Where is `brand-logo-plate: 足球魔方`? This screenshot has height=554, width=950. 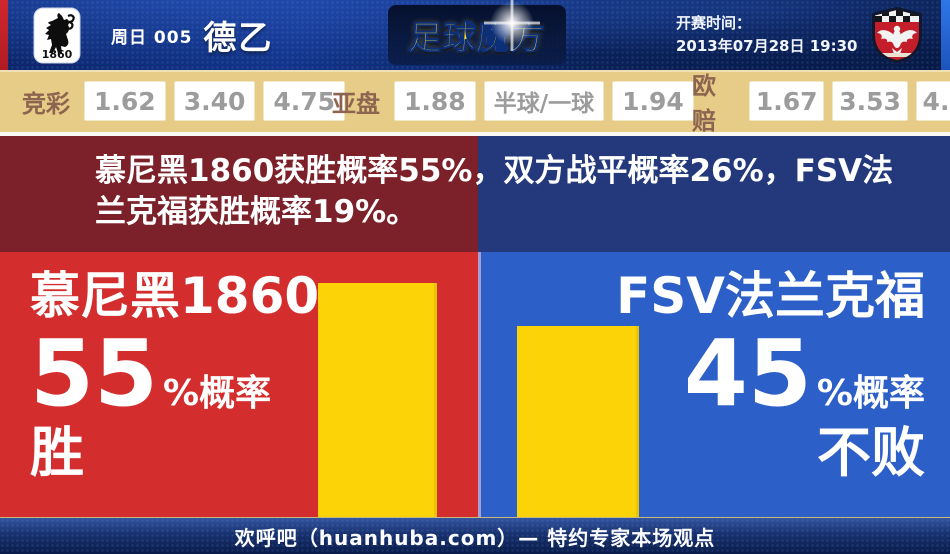
brand-logo-plate: 足球魔方 is located at coordinates (477, 32).